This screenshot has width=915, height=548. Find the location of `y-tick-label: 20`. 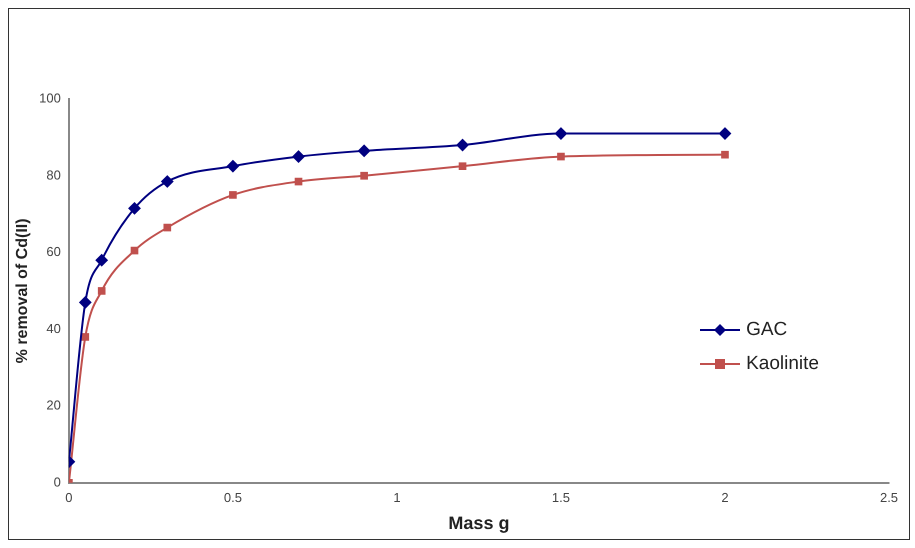

y-tick-label: 20 is located at coordinates (53, 405).